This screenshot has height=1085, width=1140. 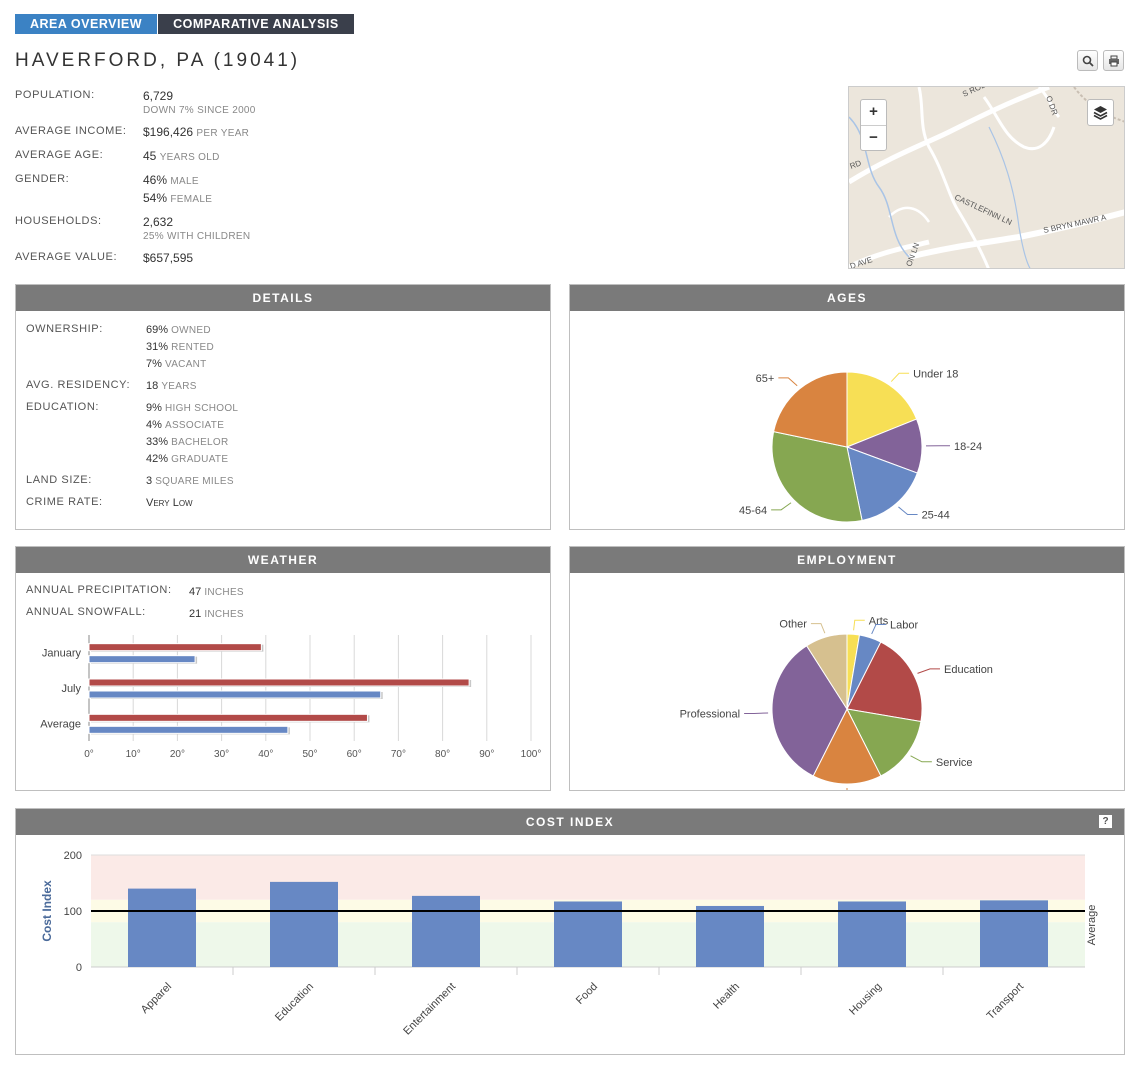 I want to click on zoom-in-button: +, so click(x=873, y=111).